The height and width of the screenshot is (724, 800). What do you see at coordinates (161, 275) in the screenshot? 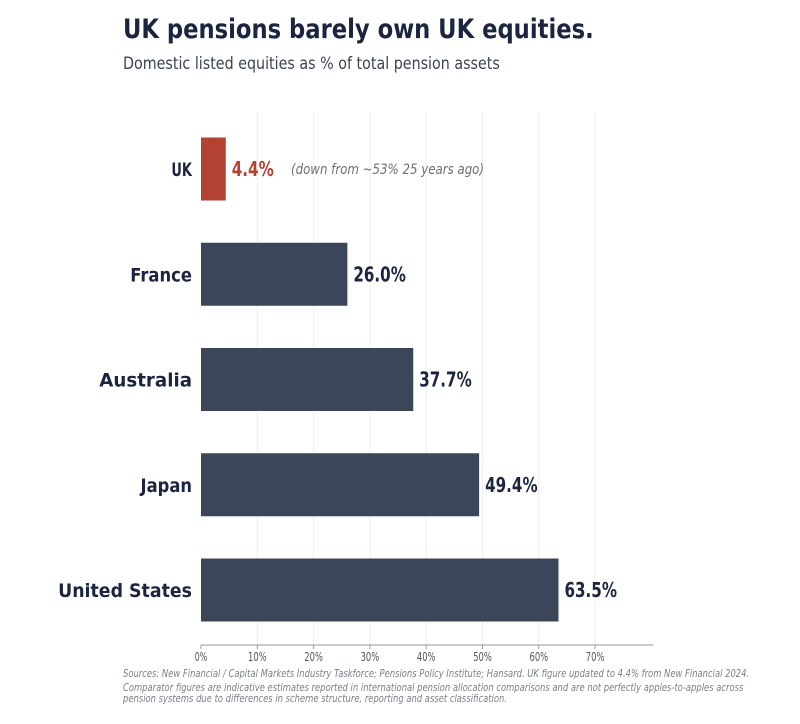
I see `category-label: France` at bounding box center [161, 275].